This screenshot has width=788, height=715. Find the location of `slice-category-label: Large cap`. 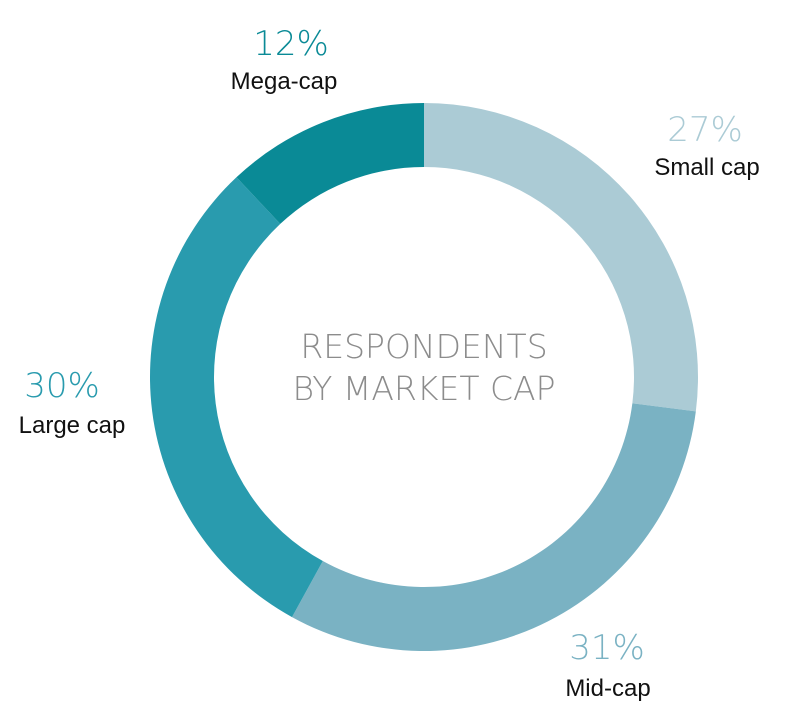

slice-category-label: Large cap is located at coordinates (72, 425).